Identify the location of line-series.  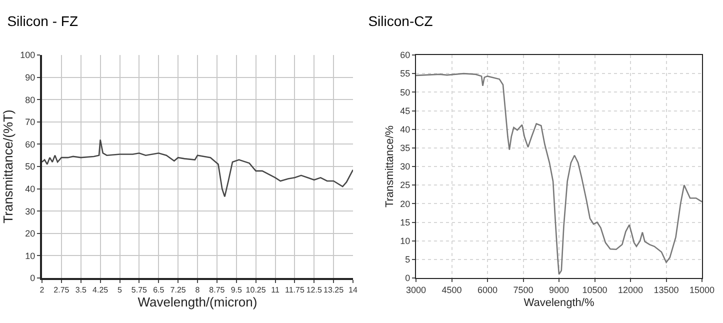
(197, 168).